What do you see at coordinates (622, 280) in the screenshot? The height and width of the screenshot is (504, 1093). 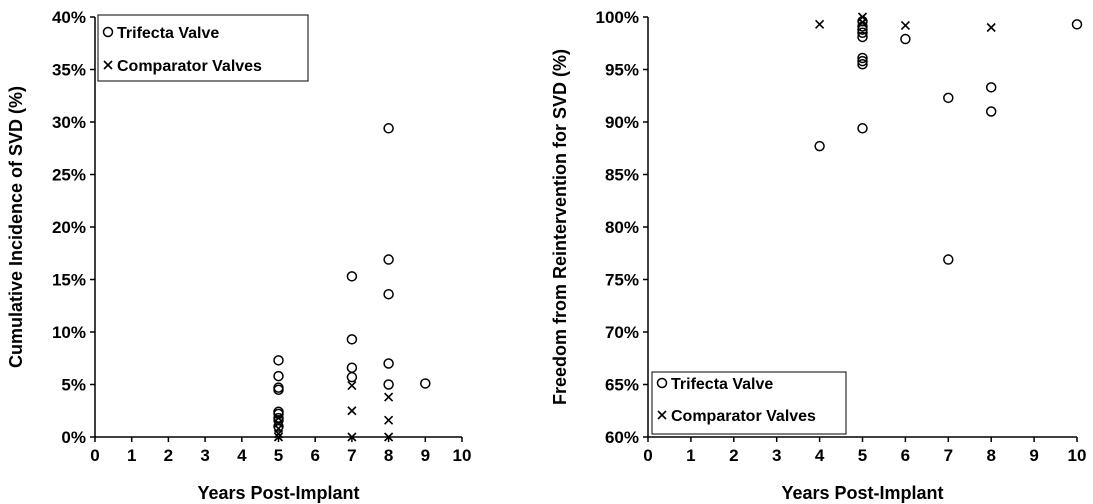 I see `y-tick-label: 75%` at bounding box center [622, 280].